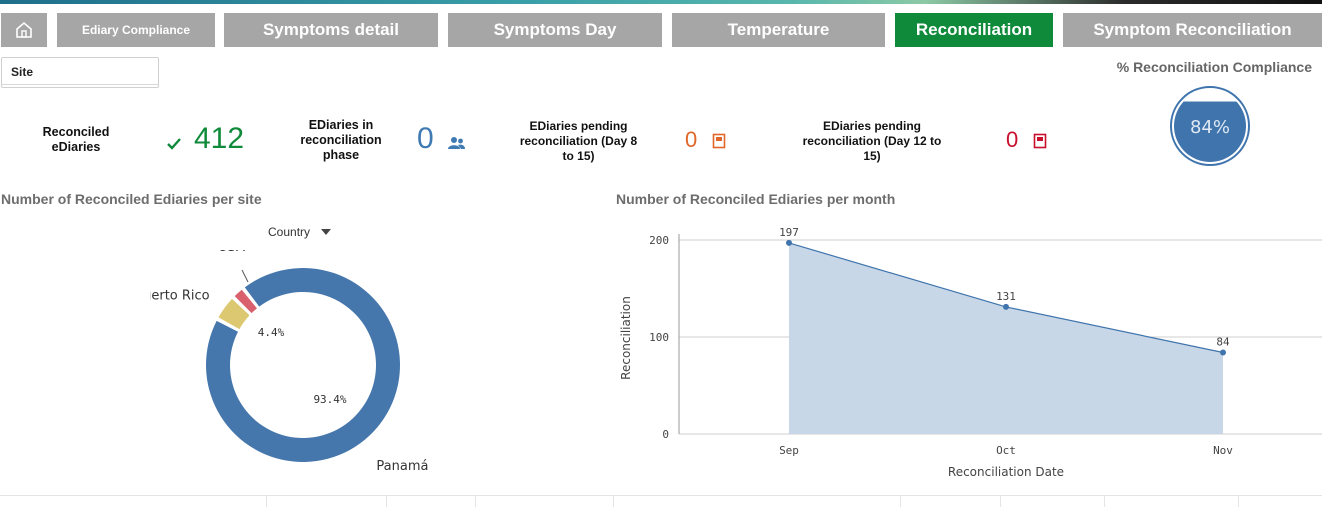  Describe the element at coordinates (303, 365) in the screenshot. I see `donut-slice-panam-` at that location.